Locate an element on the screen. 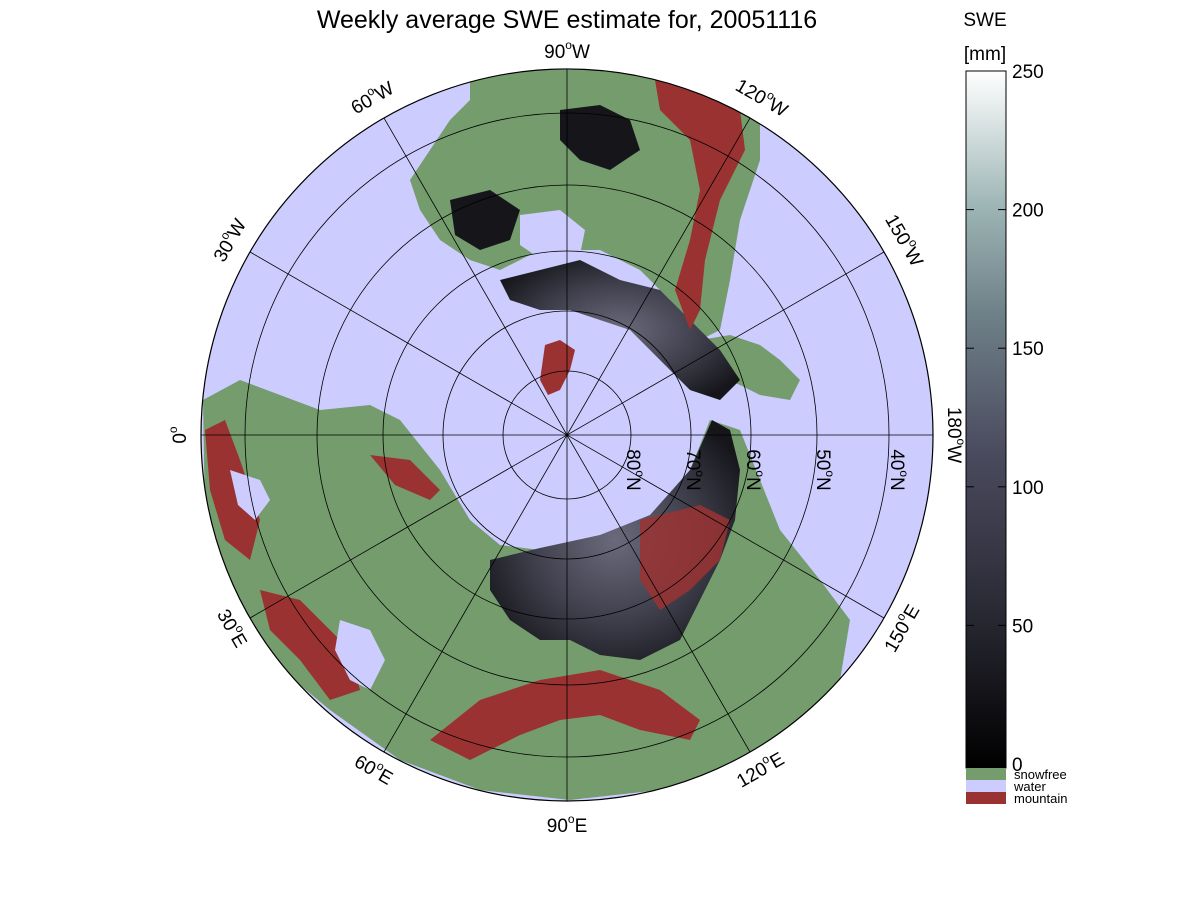 The height and width of the screenshot is (900, 1200). mountain-ural-siberia is located at coordinates (405, 477).